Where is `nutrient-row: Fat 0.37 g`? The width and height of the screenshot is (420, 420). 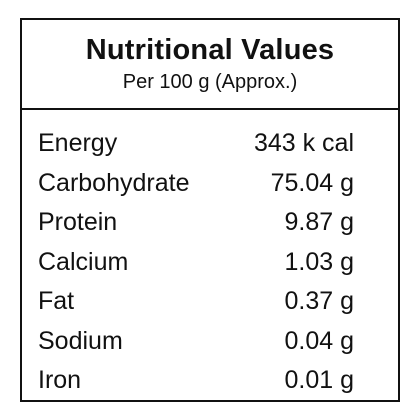
nutrient-row: Fat 0.37 g is located at coordinates (210, 302).